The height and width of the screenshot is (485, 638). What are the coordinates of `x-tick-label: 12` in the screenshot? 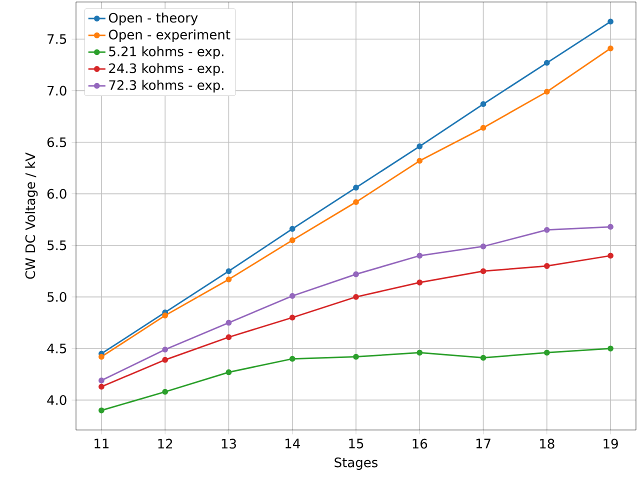 It's located at (165, 443).